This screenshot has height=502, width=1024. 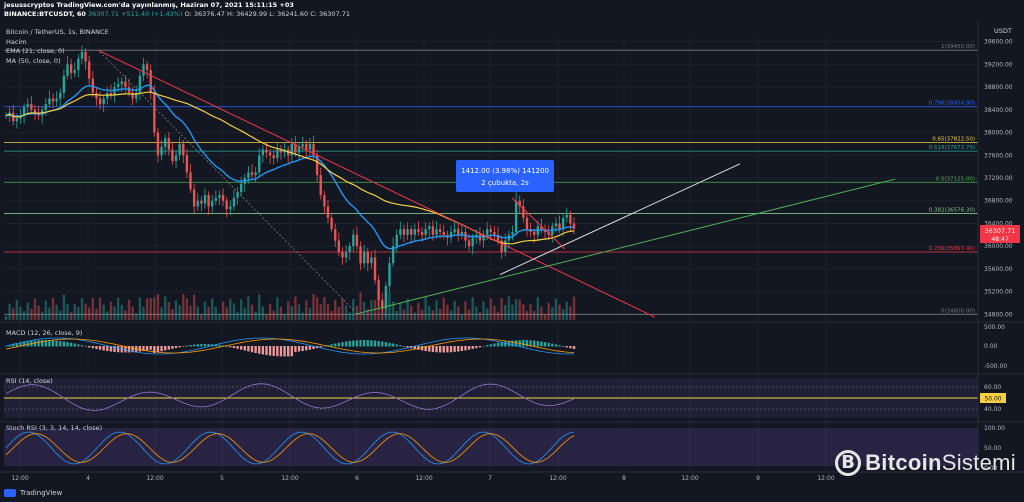 What do you see at coordinates (505, 171) in the screenshot?
I see `measure-line1: 1412.00 (3.98%) 141200` at bounding box center [505, 171].